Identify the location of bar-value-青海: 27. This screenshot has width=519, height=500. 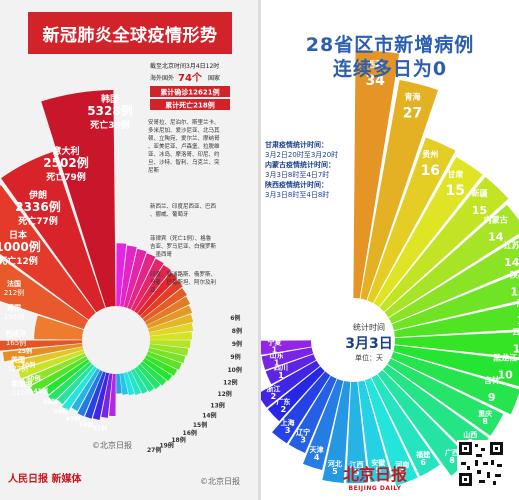
(412, 113).